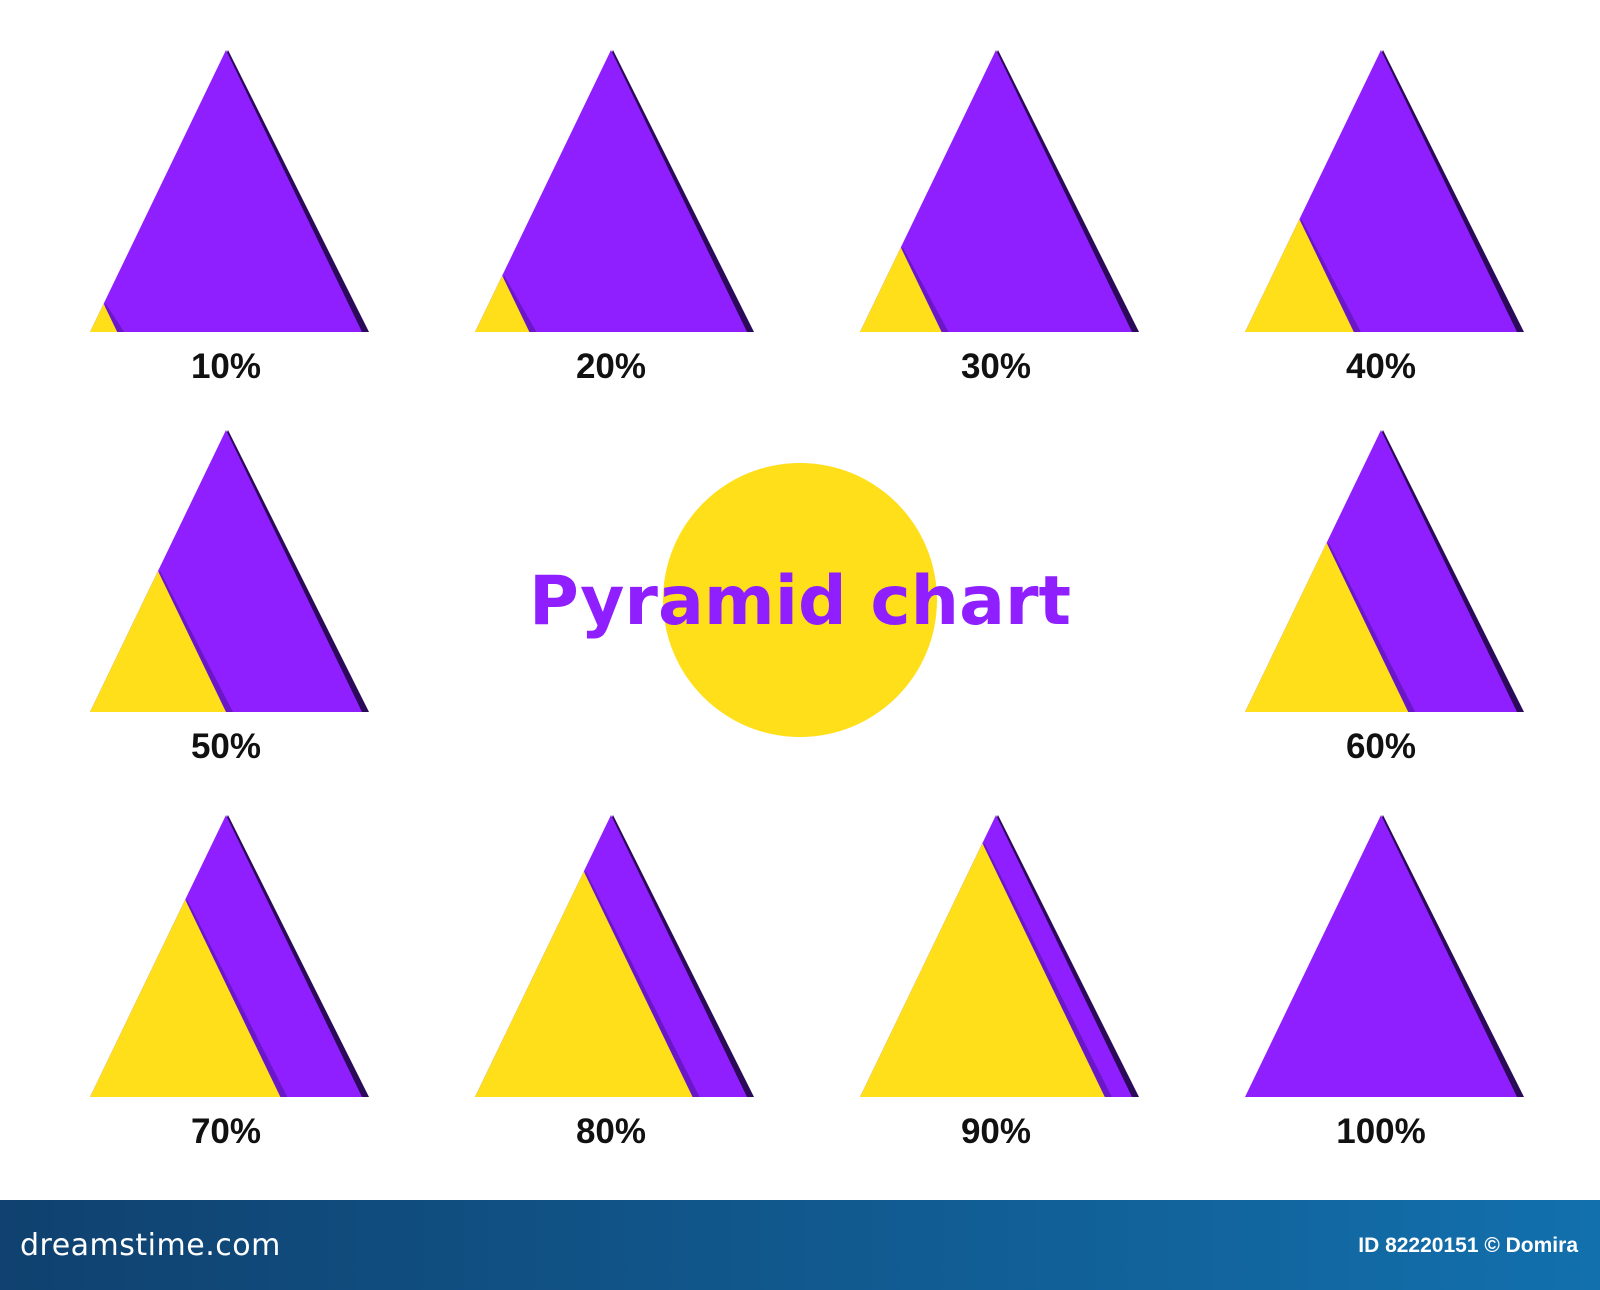 The height and width of the screenshot is (1290, 1600). What do you see at coordinates (229, 598) in the screenshot?
I see `pyramid-5: 50%` at bounding box center [229, 598].